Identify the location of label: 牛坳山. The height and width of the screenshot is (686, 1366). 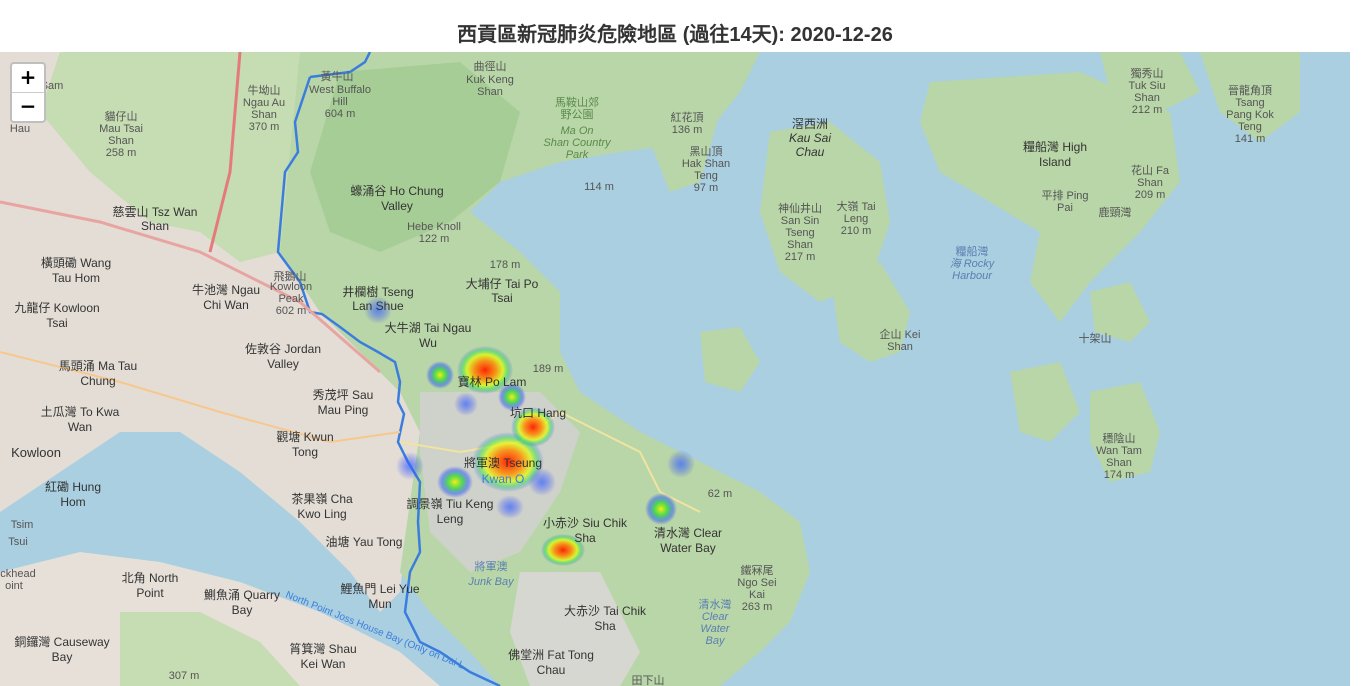
(264, 90).